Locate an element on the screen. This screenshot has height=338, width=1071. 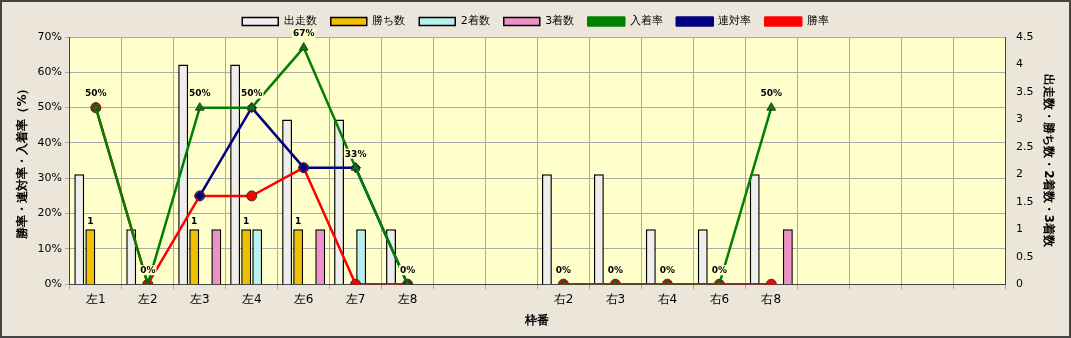
y-tick-label: 30% is located at coordinates (49, 178).